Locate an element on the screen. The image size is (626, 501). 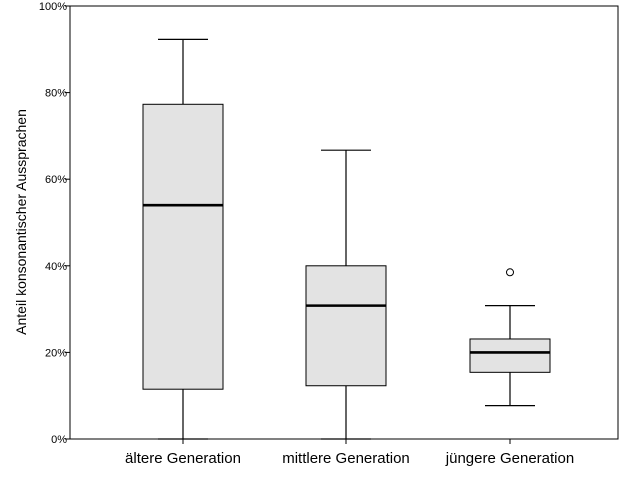
x-category-label: mittlere Generation is located at coordinates (346, 458).